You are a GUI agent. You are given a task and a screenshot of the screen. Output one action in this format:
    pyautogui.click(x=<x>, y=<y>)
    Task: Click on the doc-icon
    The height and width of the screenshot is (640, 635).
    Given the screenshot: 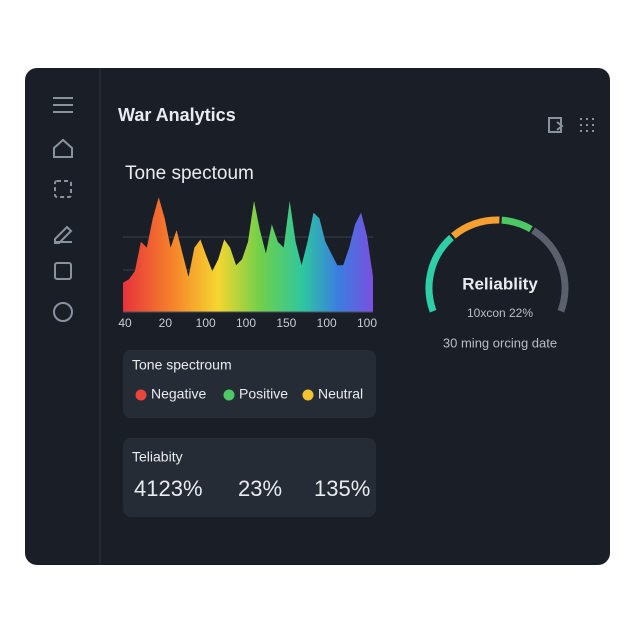 What is the action you would take?
    pyautogui.click(x=63, y=271)
    